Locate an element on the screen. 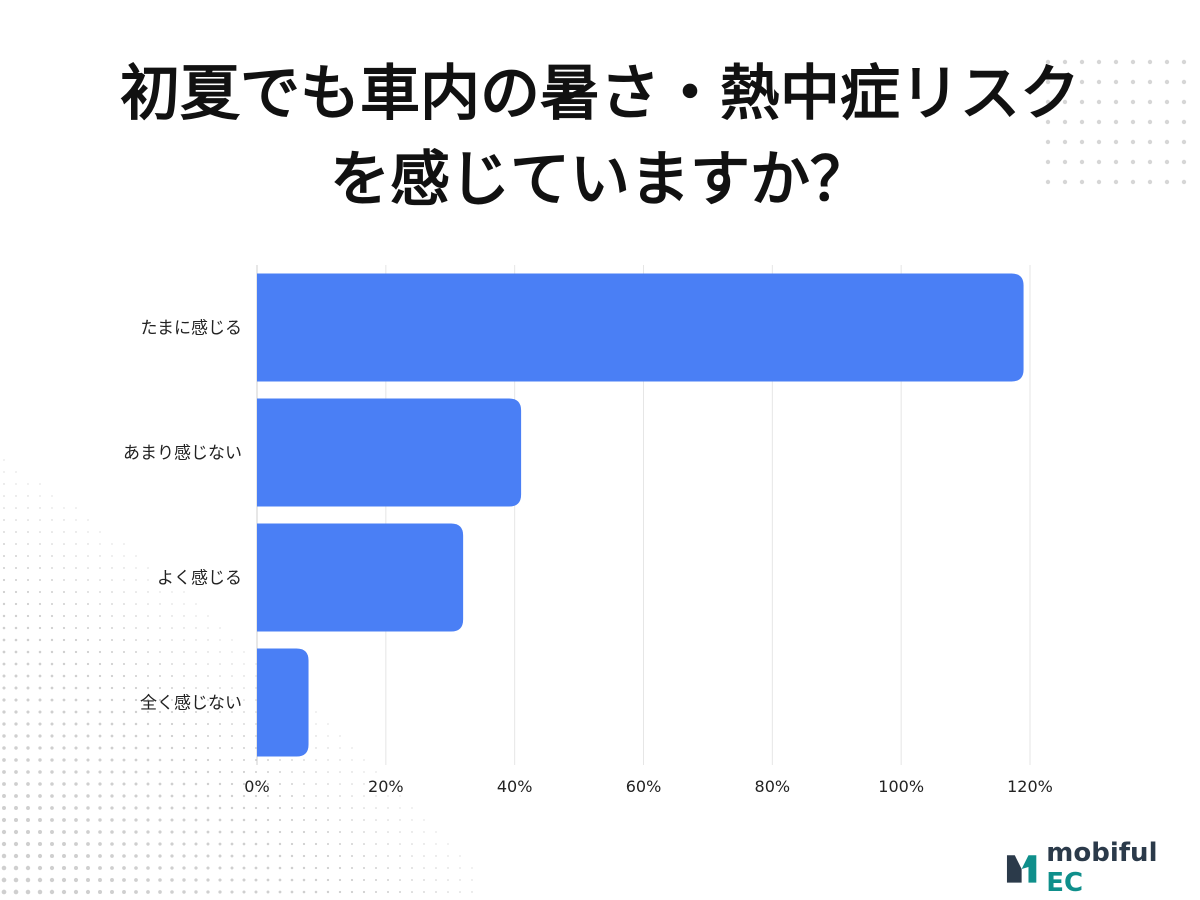 The width and height of the screenshot is (1200, 900). page-title-line-2: を感じていますか？ is located at coordinates (600, 180).